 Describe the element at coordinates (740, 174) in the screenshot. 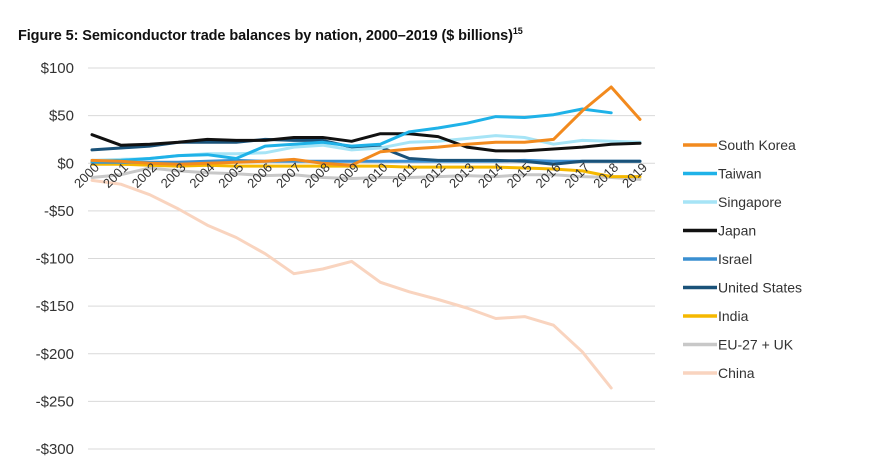

I see `legend-label-taiwan: Taiwan` at that location.